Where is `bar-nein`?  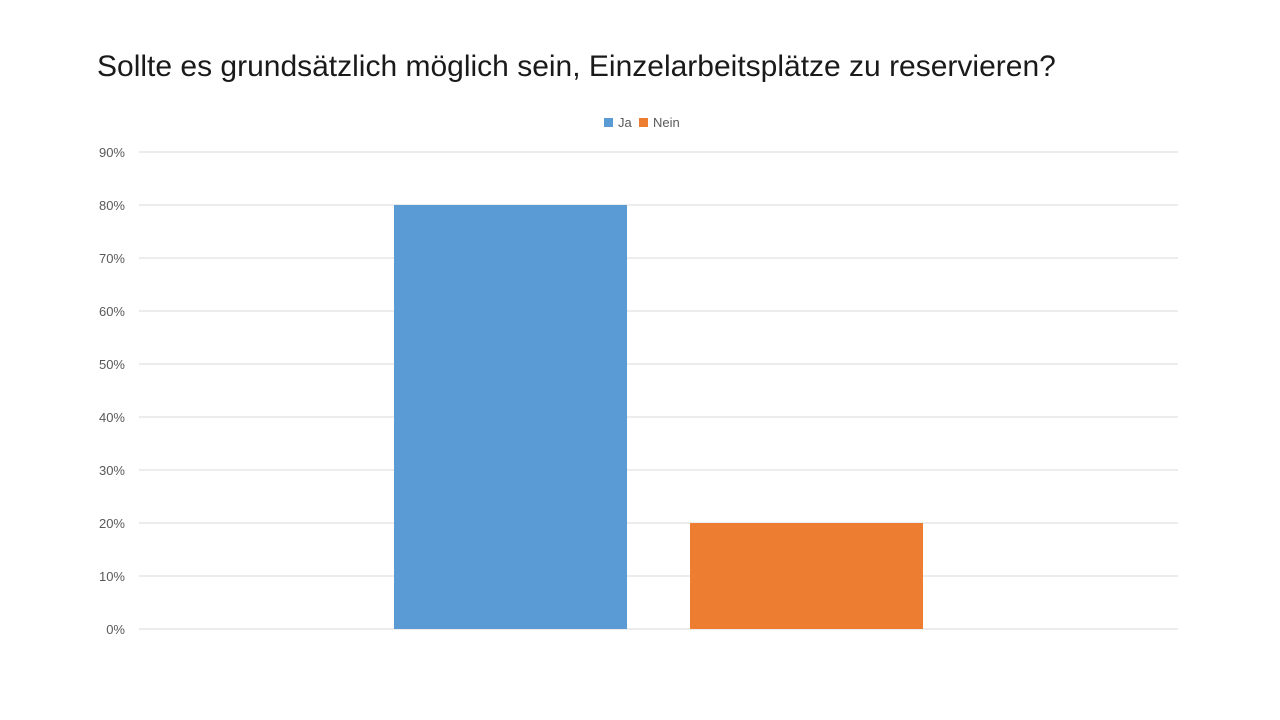 bar-nein is located at coordinates (806, 576).